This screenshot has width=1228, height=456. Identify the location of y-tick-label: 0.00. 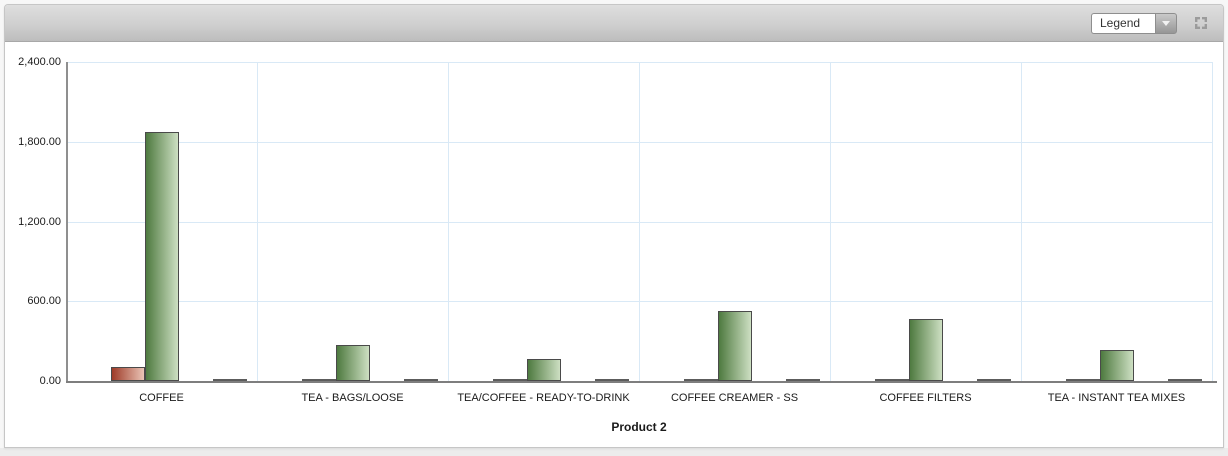
(50, 381).